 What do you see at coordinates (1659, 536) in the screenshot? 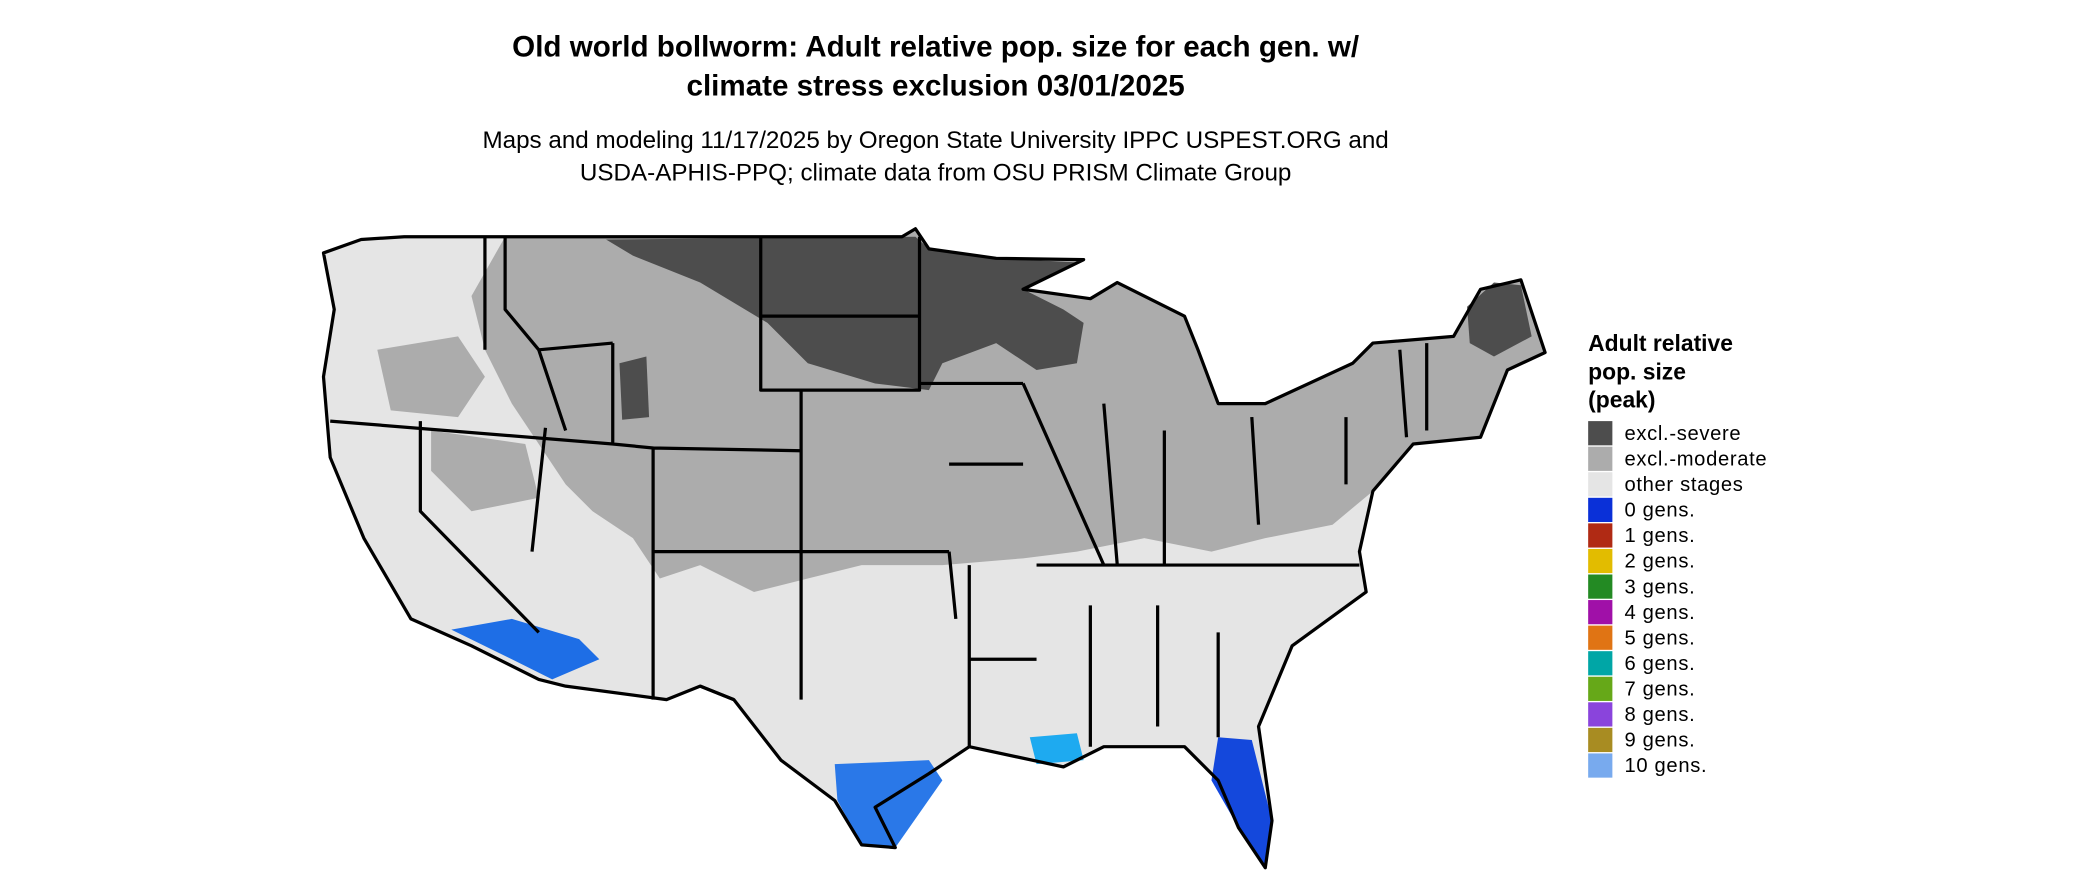
I see `legend-label: 1 gens.` at bounding box center [1659, 536].